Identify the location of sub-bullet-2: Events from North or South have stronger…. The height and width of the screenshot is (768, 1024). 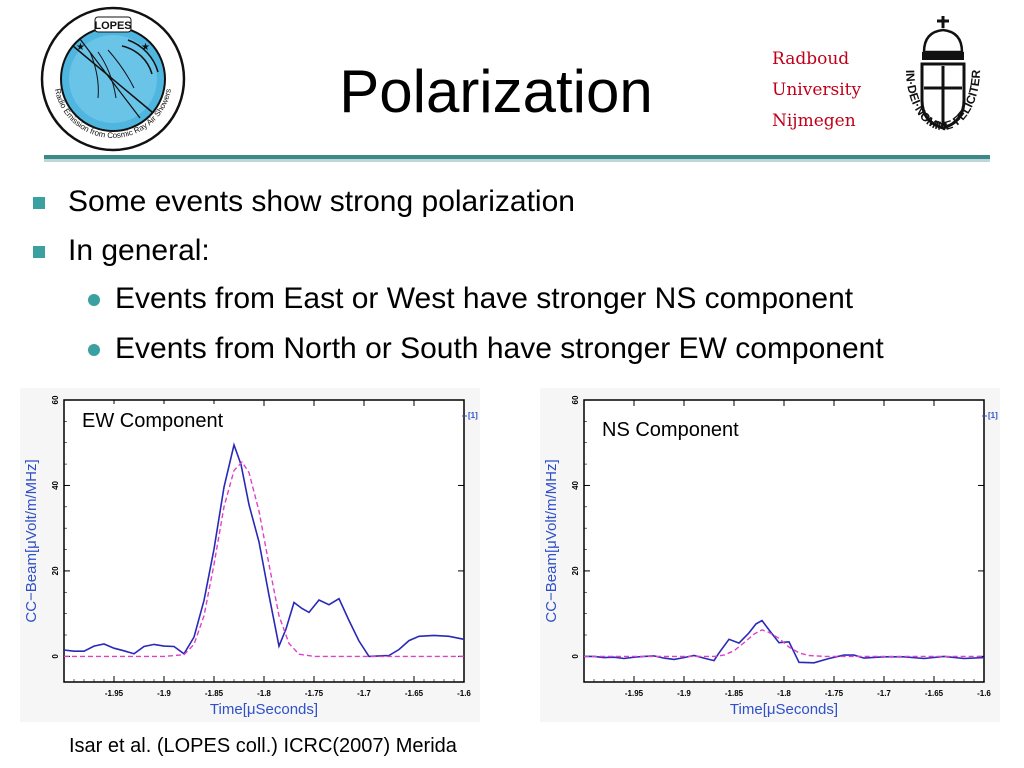
(499, 348).